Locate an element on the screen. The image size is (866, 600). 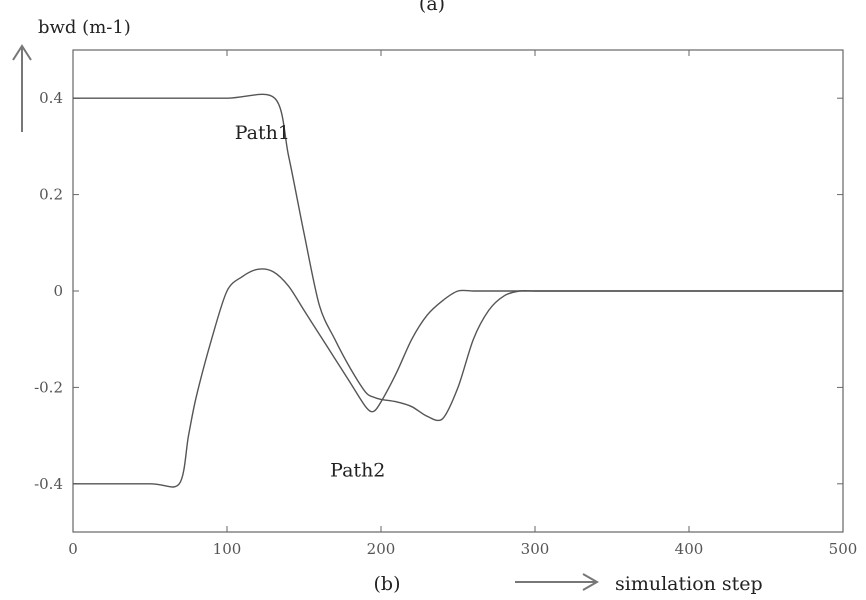
x-tick-label: 300 is located at coordinates (535, 549).